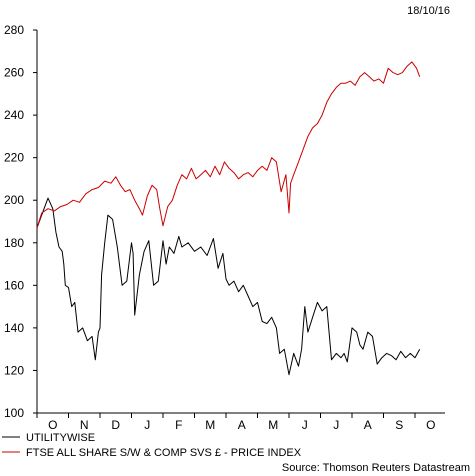 The width and height of the screenshot is (475, 476). What do you see at coordinates (21, 221) in the screenshot?
I see `y-axis: 100 120 140 160 180 200 220 240 260 280` at bounding box center [21, 221].